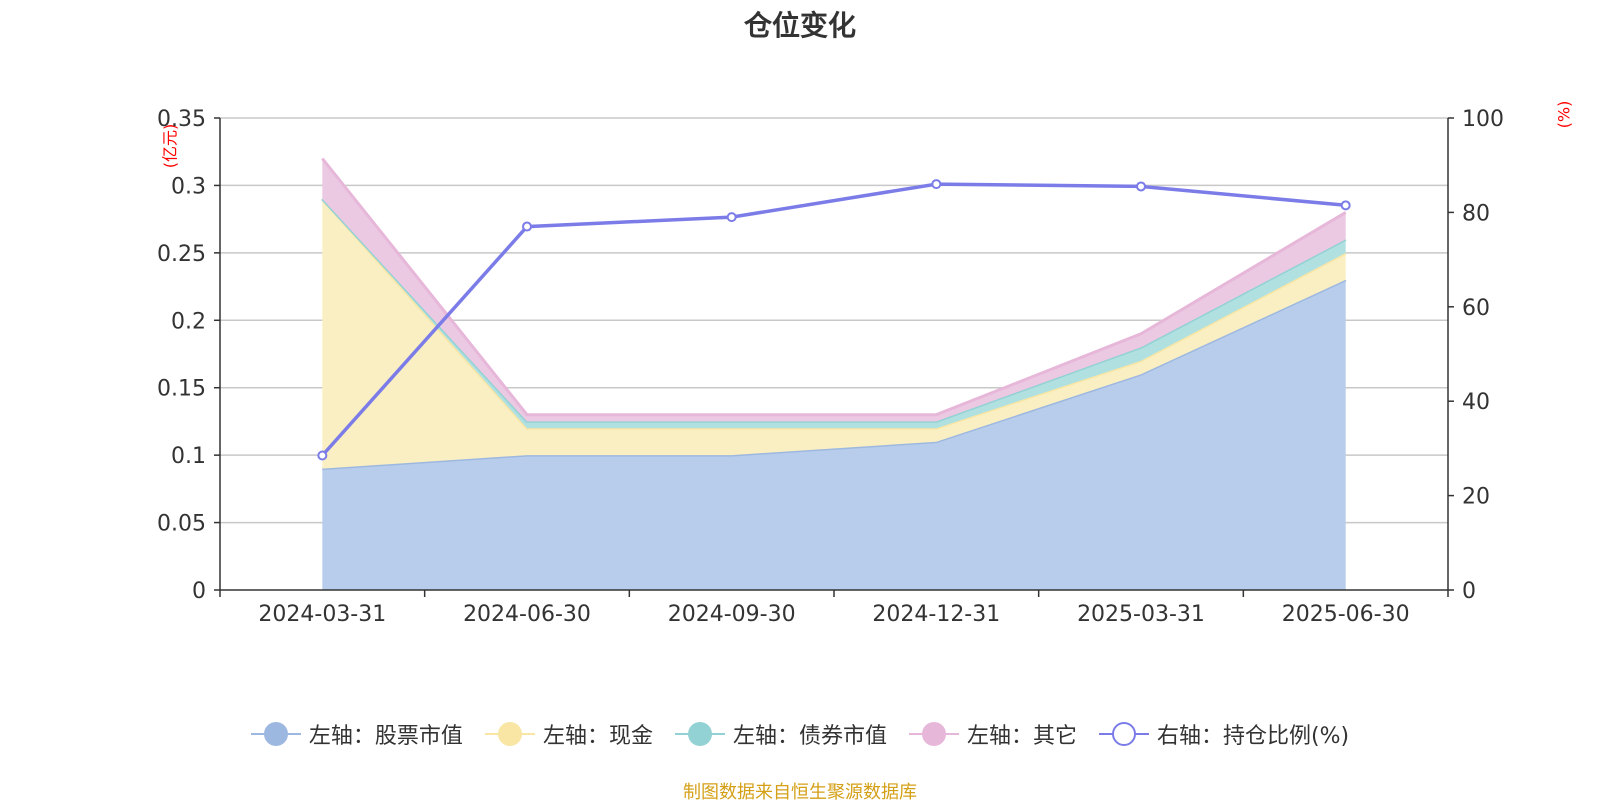  Describe the element at coordinates (1469, 591) in the screenshot. I see `right-tick-label: 0` at that location.